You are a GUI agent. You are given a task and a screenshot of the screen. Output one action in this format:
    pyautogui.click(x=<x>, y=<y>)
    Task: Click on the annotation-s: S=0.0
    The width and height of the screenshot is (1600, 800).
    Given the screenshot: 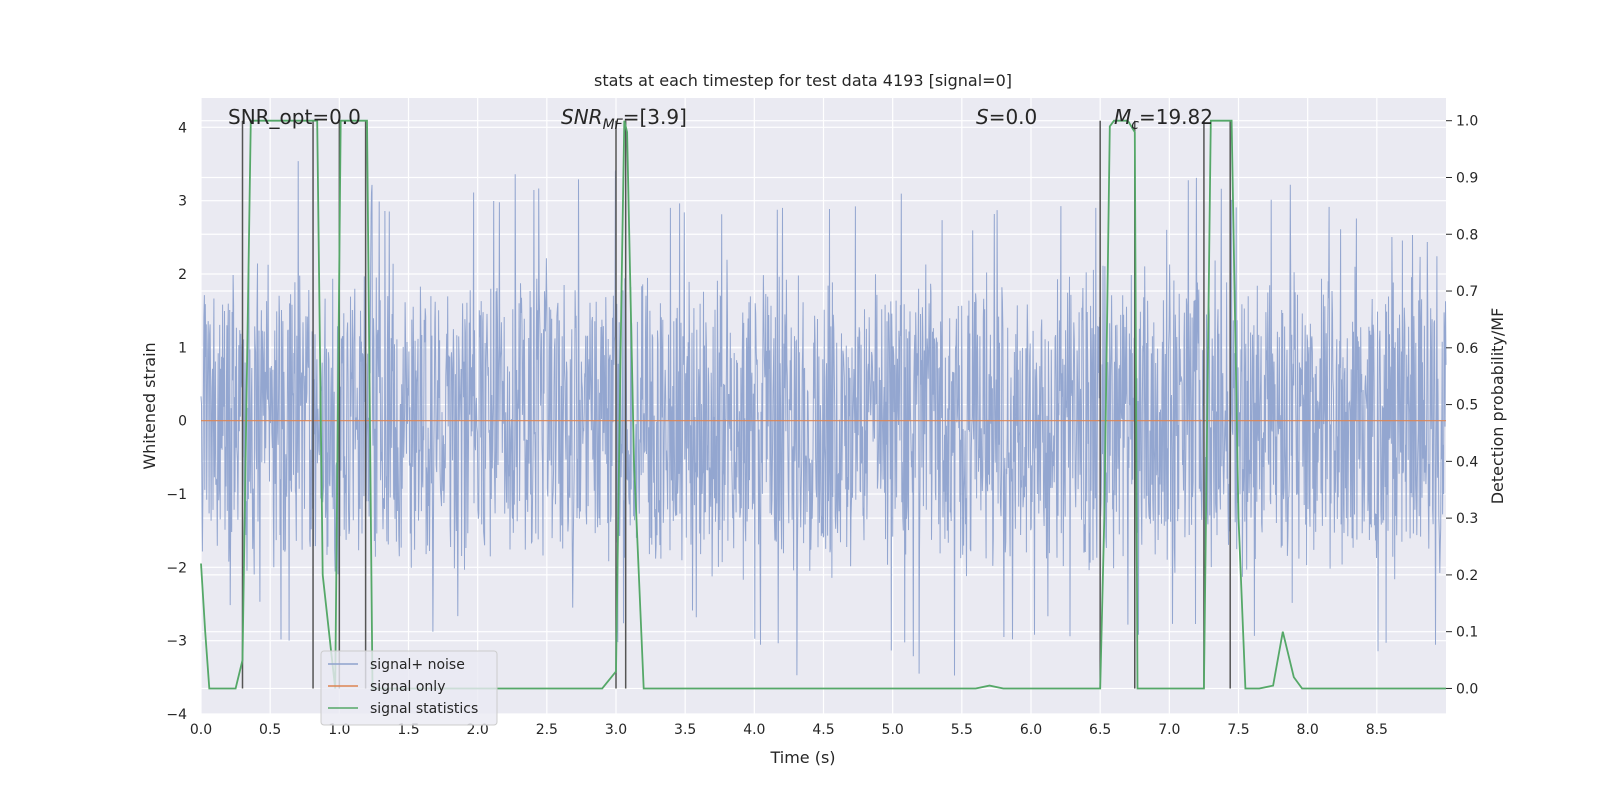 What is the action you would take?
    pyautogui.click(x=1006, y=117)
    